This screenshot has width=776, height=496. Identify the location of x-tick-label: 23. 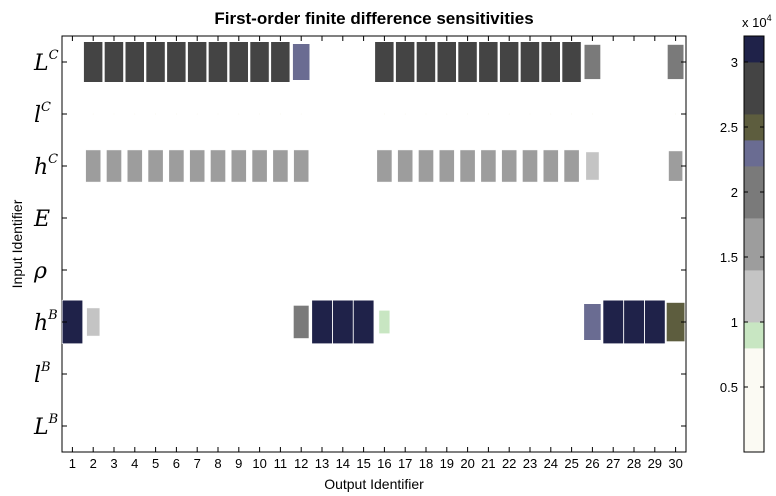
(530, 463).